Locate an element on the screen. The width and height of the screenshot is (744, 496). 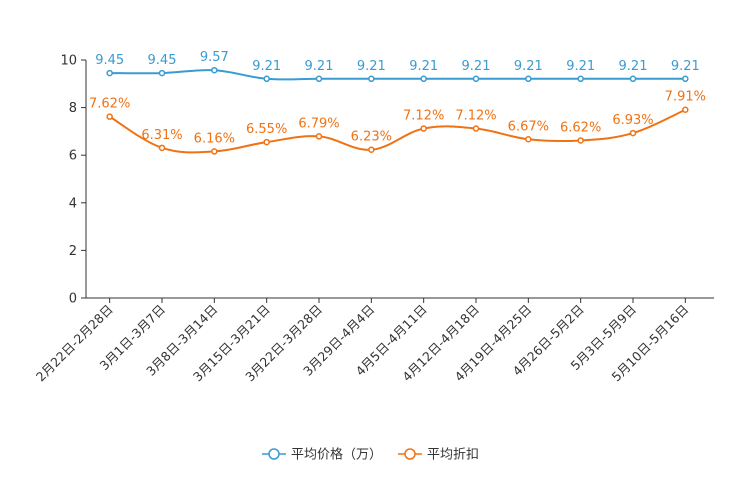
data-label: 6.31% is located at coordinates (161, 135).